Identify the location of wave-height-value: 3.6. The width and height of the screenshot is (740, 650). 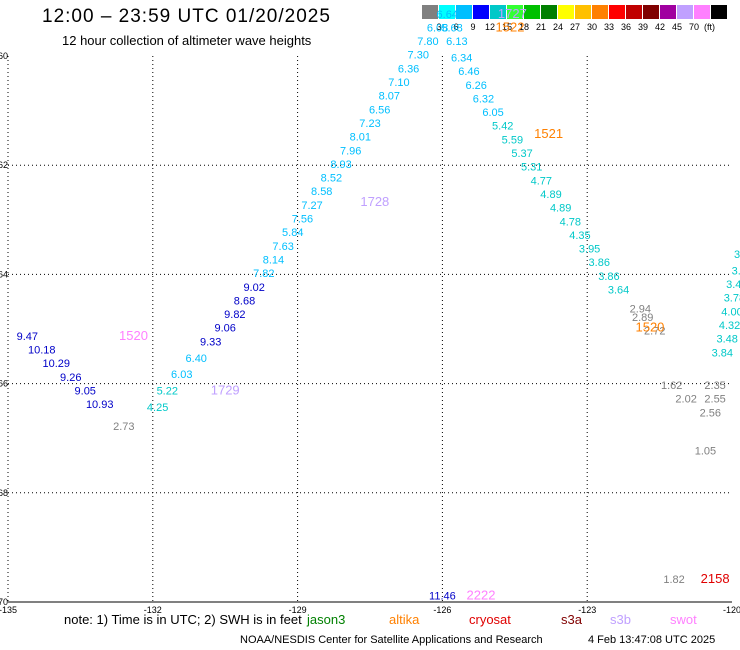
(736, 271).